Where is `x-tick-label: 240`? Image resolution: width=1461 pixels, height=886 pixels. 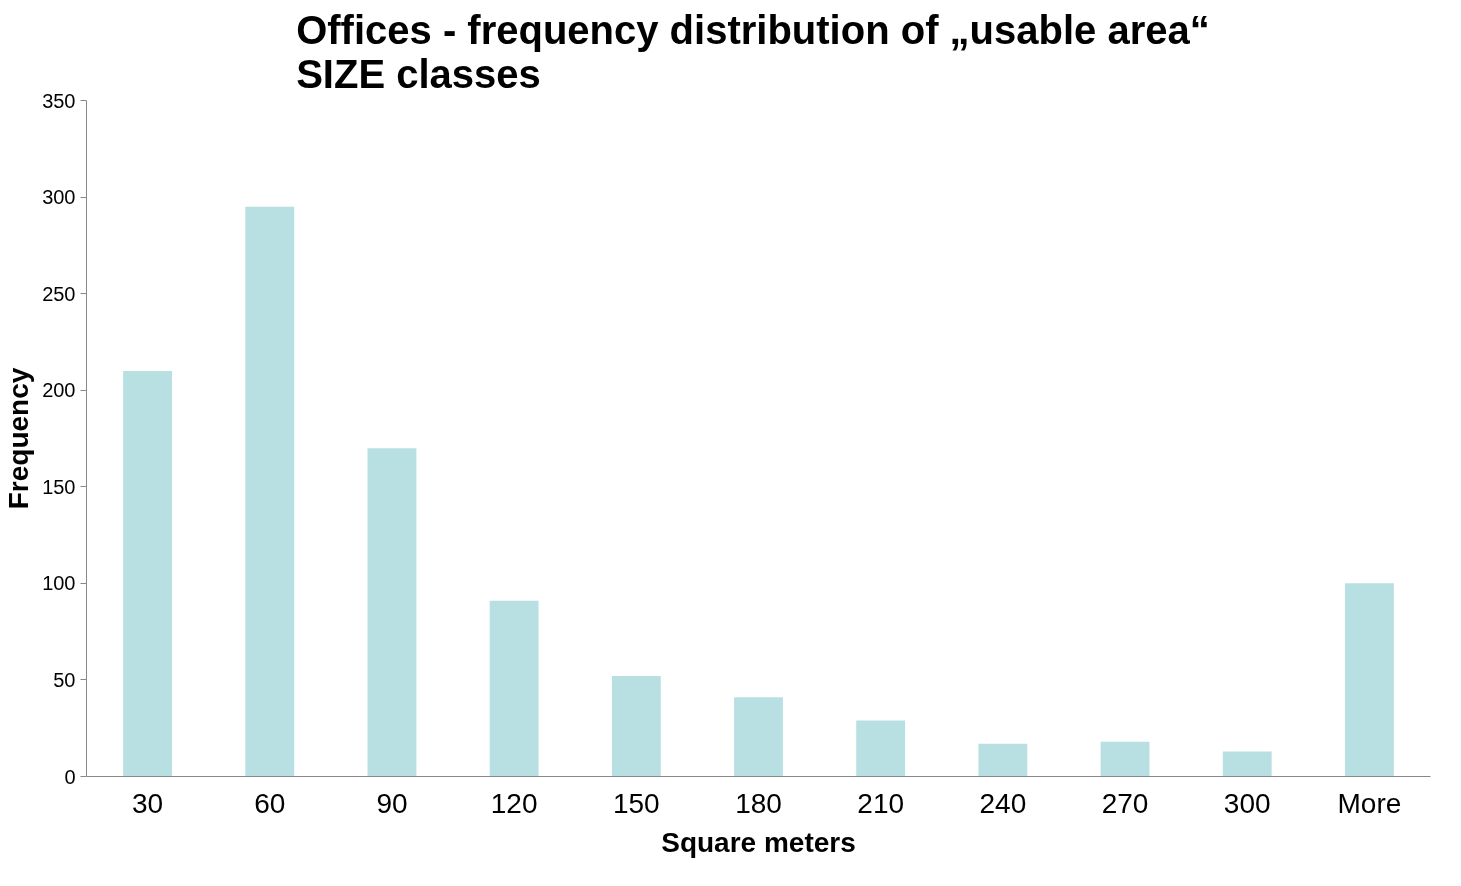 x-tick-label: 240 is located at coordinates (1003, 803).